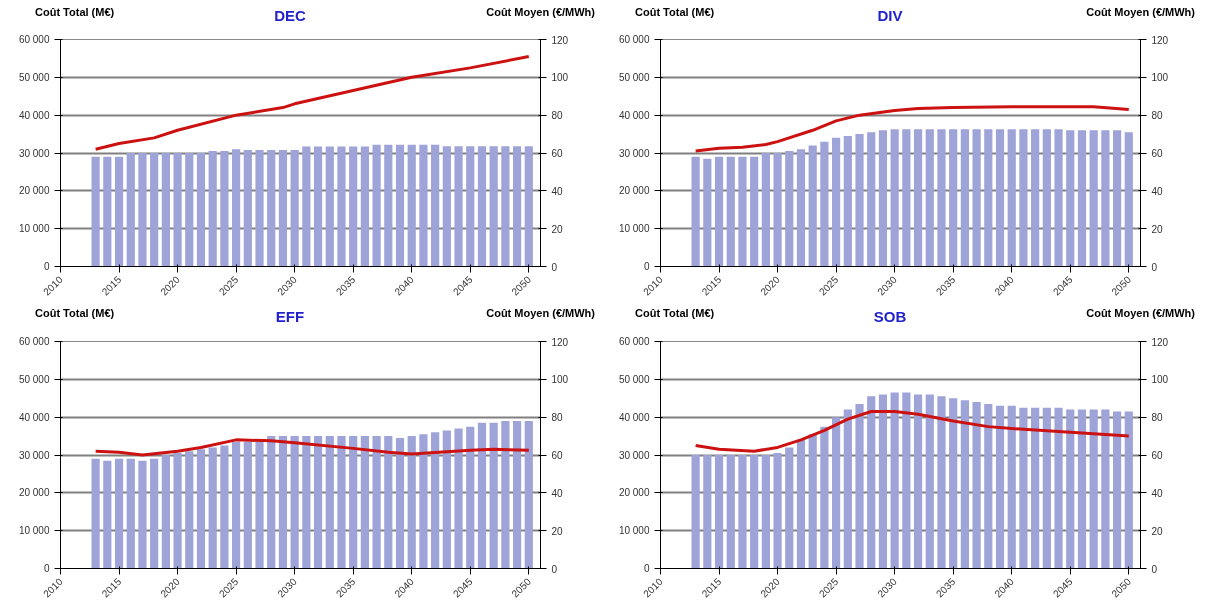  Describe the element at coordinates (560, 40) in the screenshot. I see `y2-tick-label: 120` at that location.